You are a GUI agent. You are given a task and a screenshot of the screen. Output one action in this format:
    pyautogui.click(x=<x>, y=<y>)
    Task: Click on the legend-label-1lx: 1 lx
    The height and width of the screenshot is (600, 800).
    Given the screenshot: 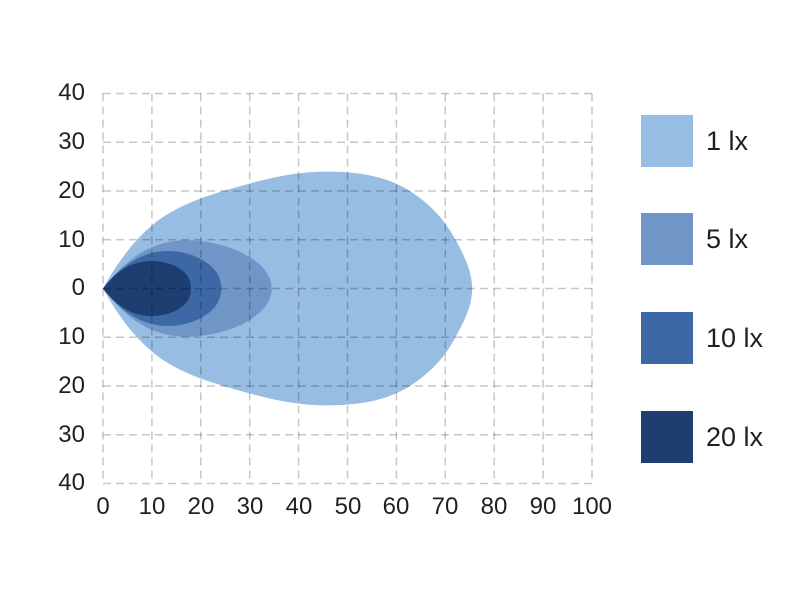 What is the action you would take?
    pyautogui.click(x=727, y=141)
    